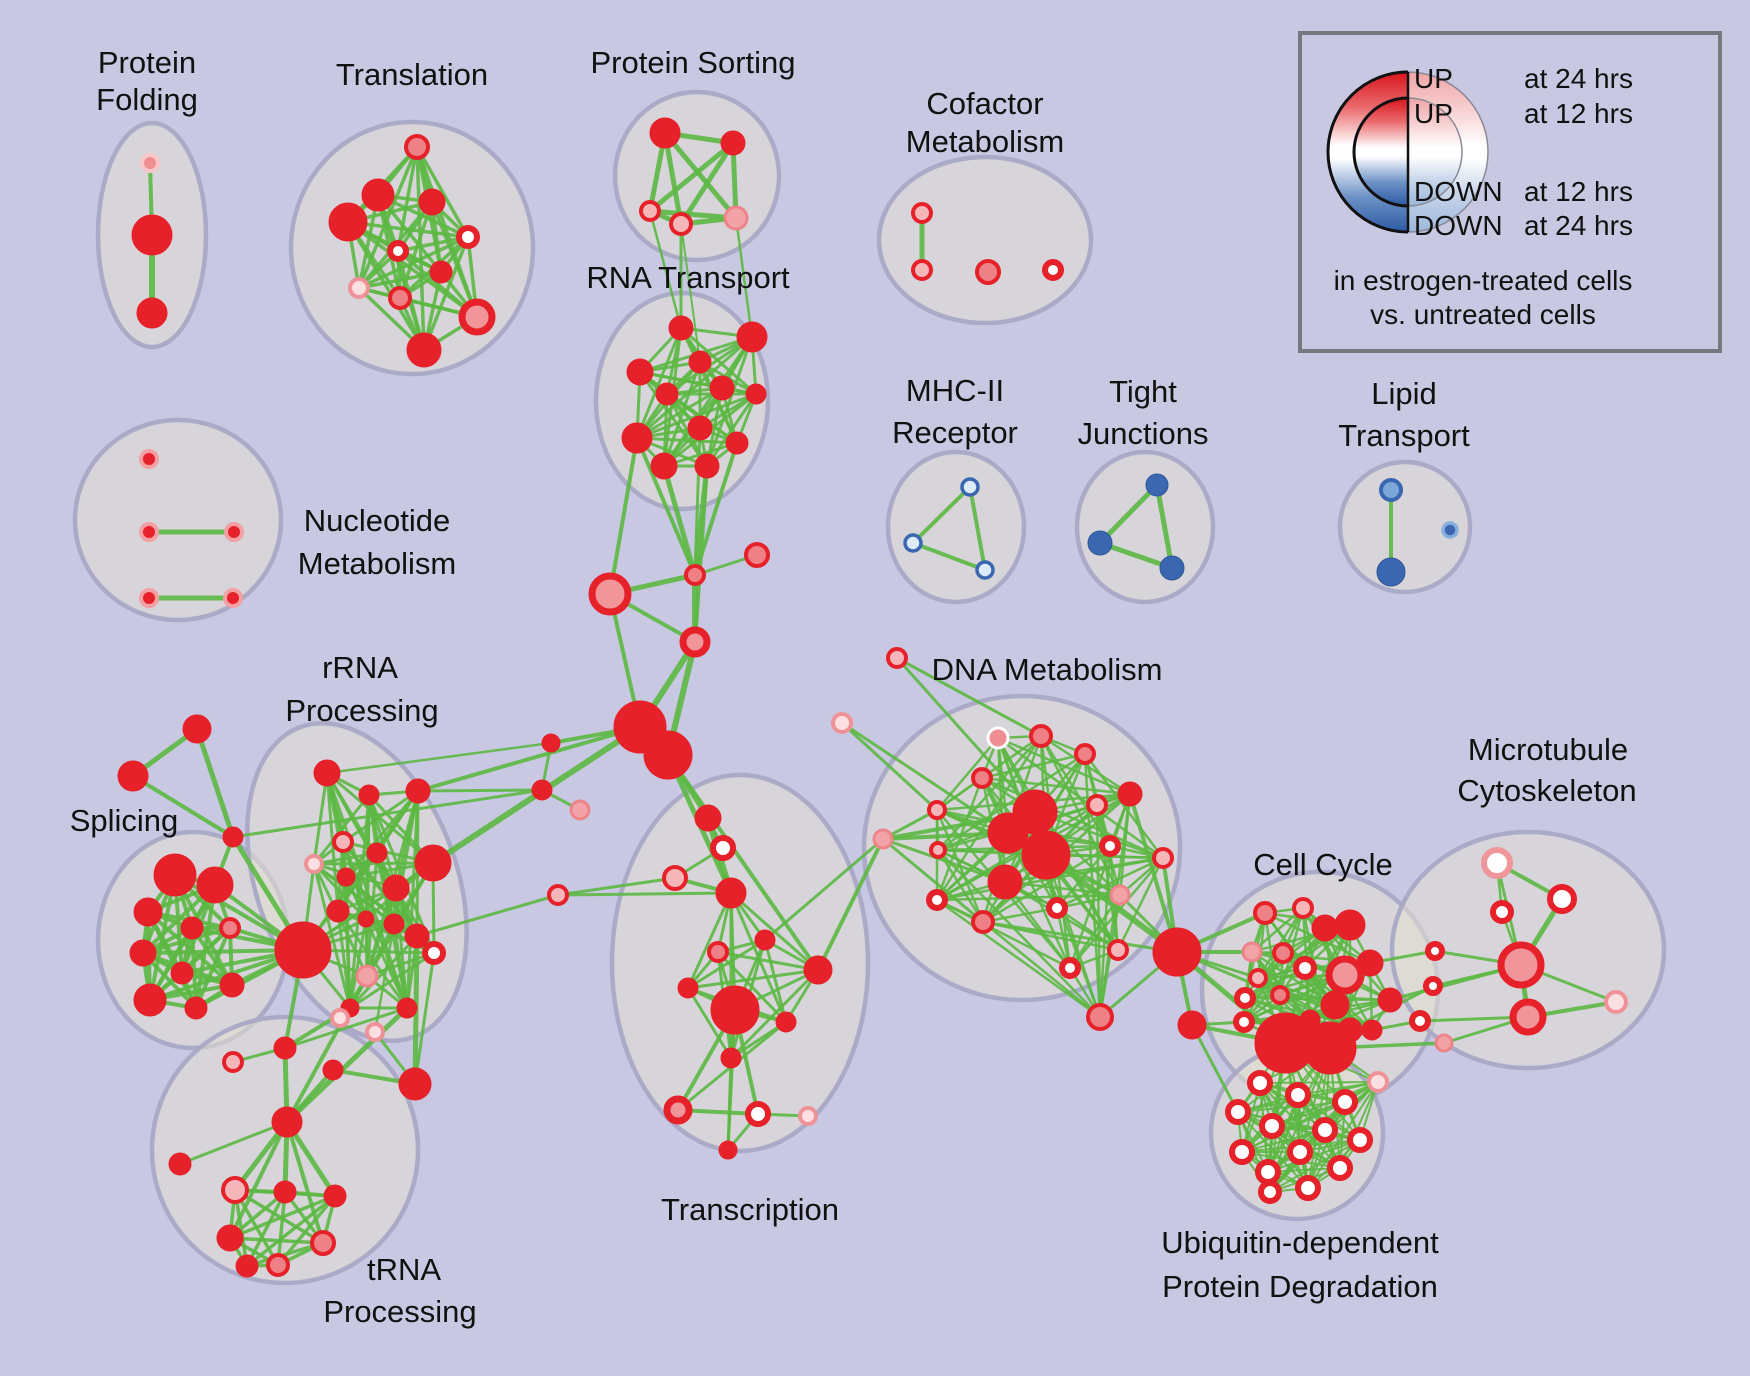 The height and width of the screenshot is (1376, 1750). Describe the element at coordinates (731, 1058) in the screenshot. I see `node-tx11` at that location.